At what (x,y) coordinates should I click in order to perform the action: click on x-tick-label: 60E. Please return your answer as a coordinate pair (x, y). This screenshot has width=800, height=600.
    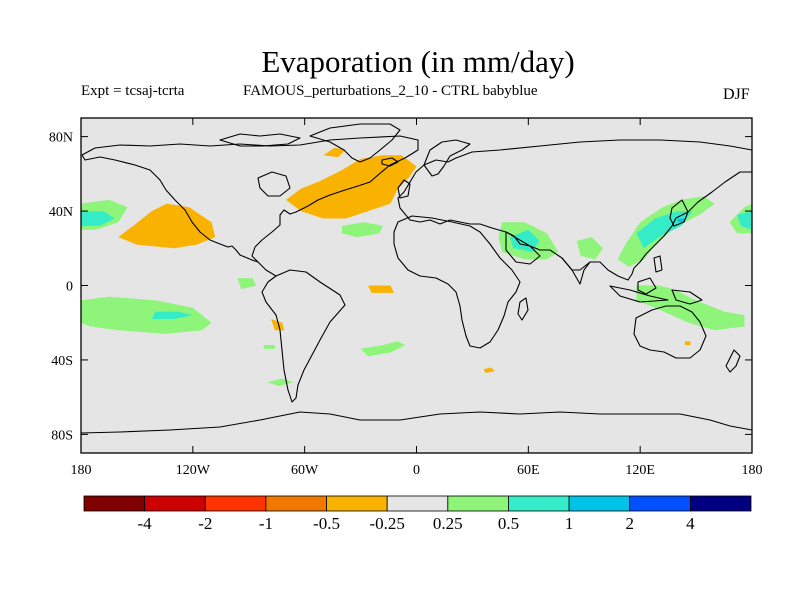
    Looking at the image, I should click on (528, 470).